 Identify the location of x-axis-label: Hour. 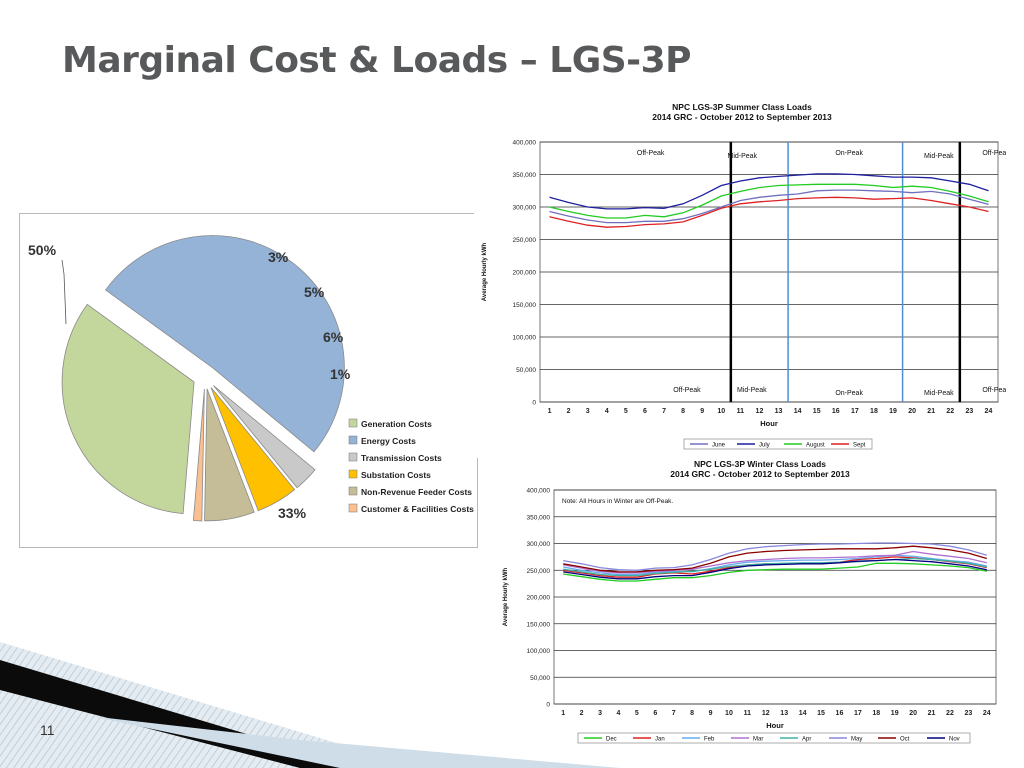
(769, 423).